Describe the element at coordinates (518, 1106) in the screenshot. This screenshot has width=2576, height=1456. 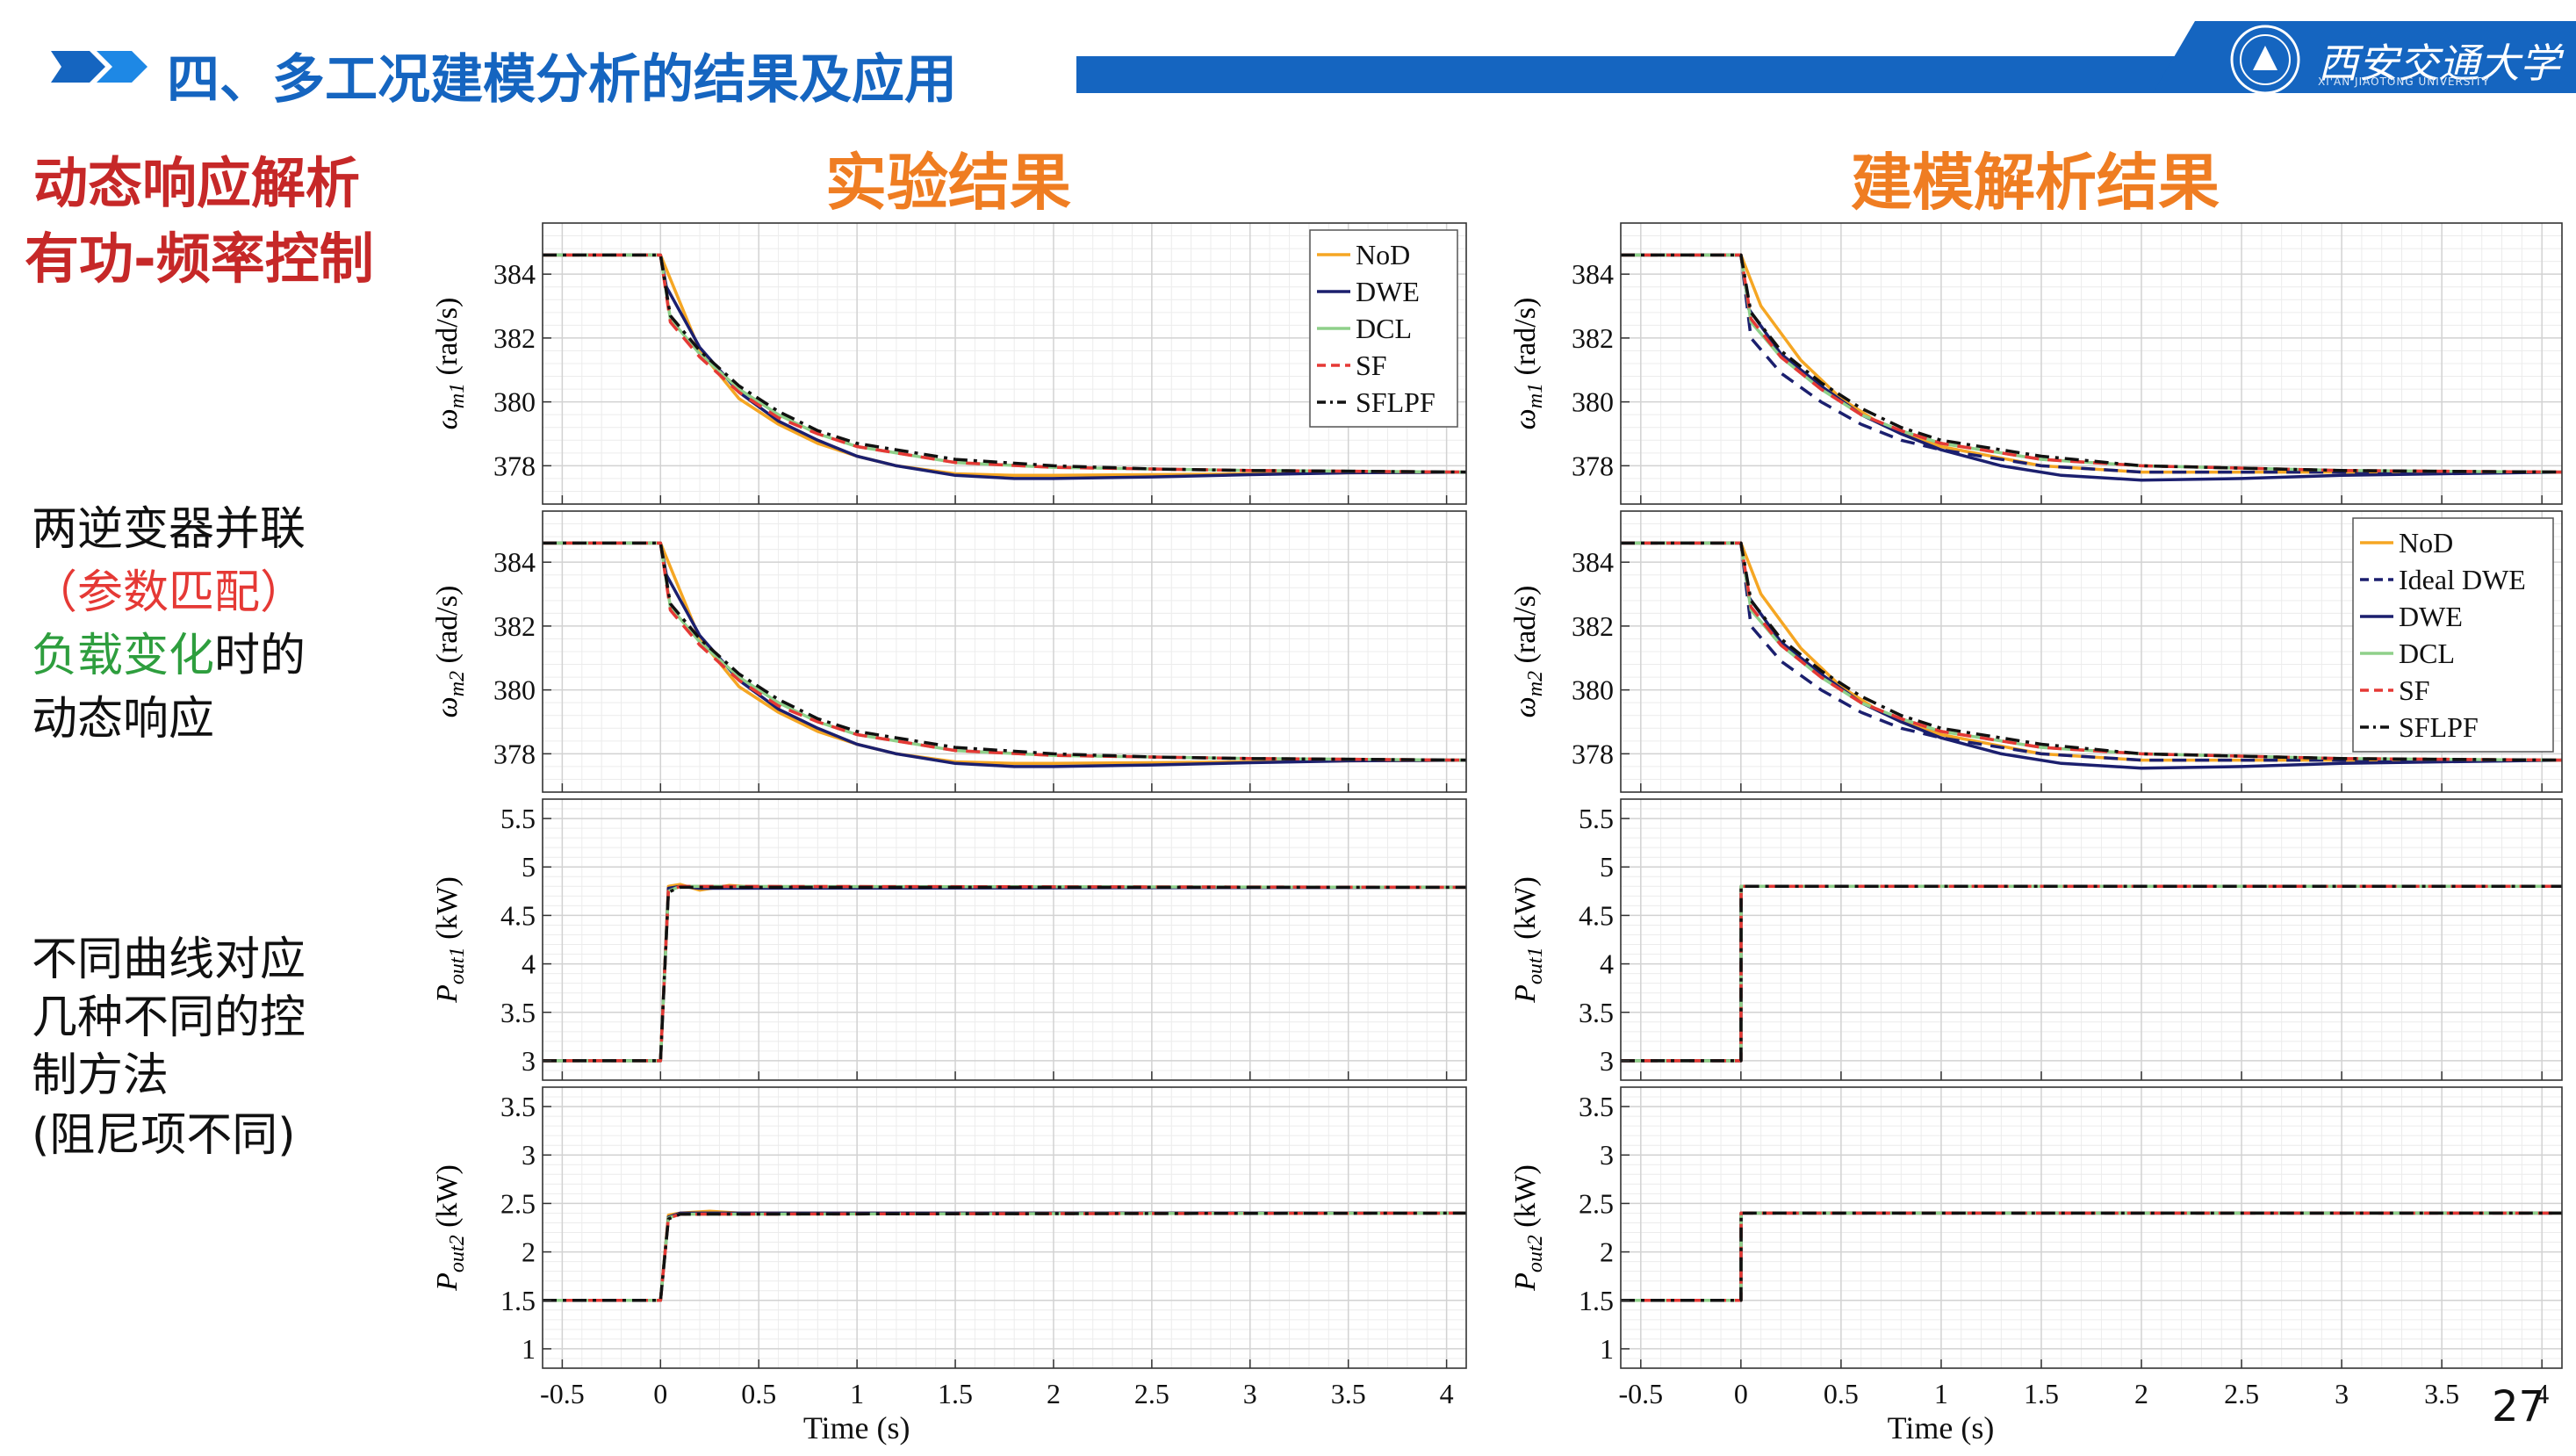
I see `y-tick-label: 3.5` at that location.